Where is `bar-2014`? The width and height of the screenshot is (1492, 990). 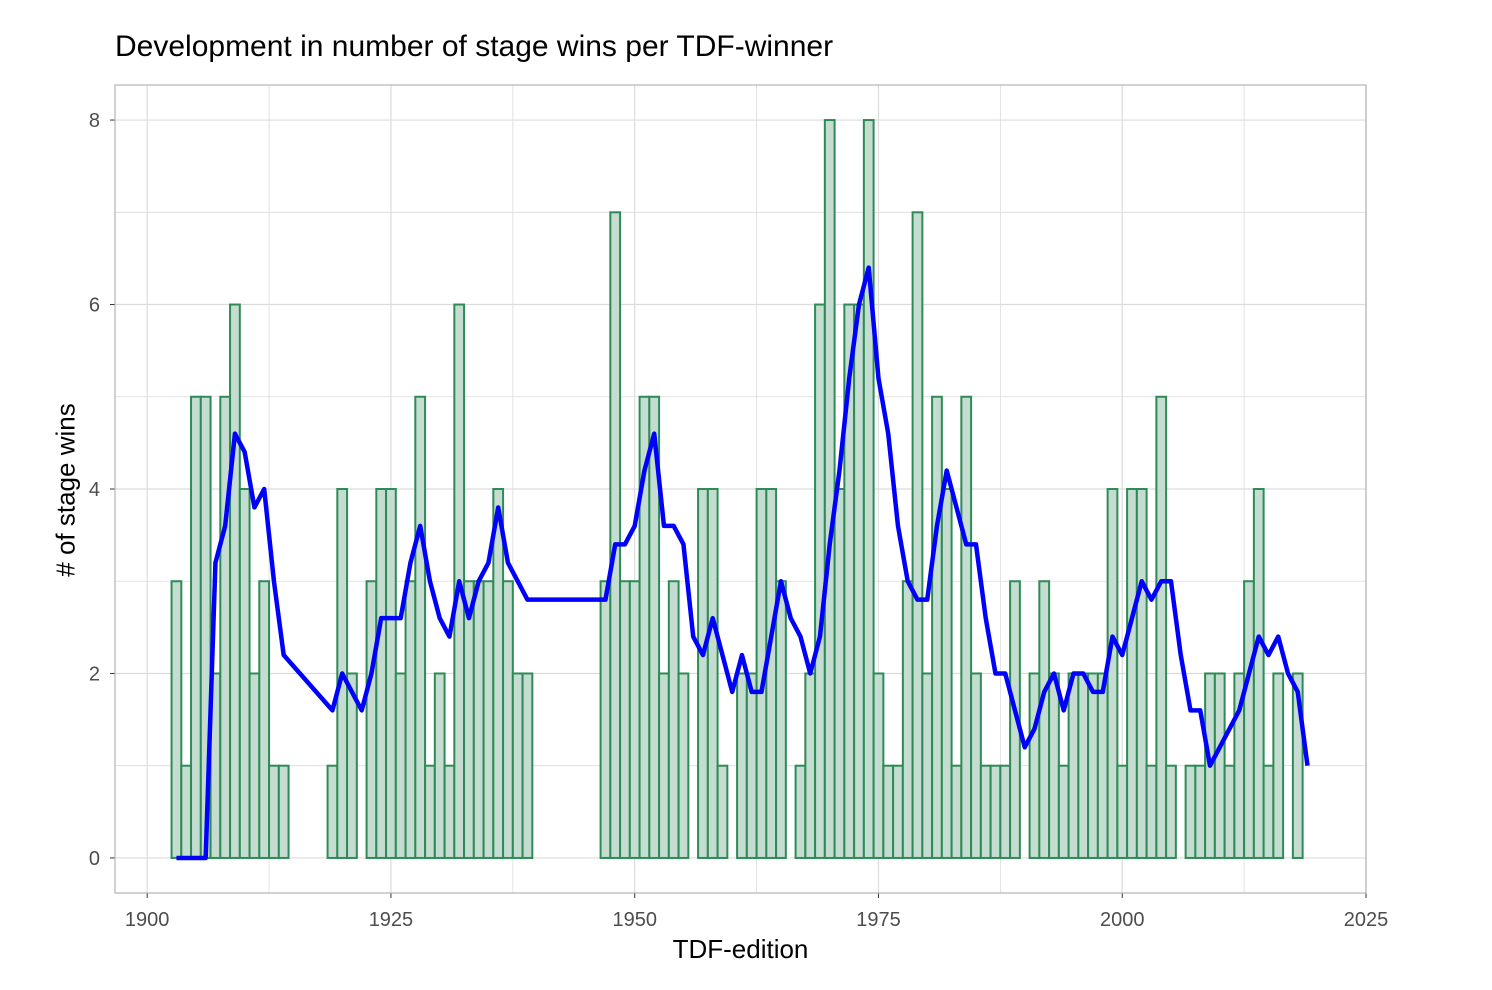 bar-2014 is located at coordinates (1258, 673).